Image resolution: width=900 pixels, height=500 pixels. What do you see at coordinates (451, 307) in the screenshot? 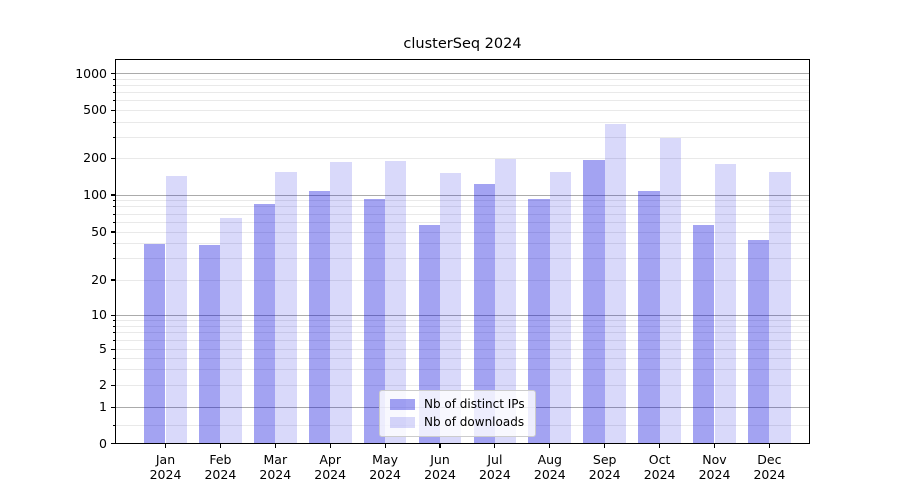
I see `bar-downloads-jun` at bounding box center [451, 307].